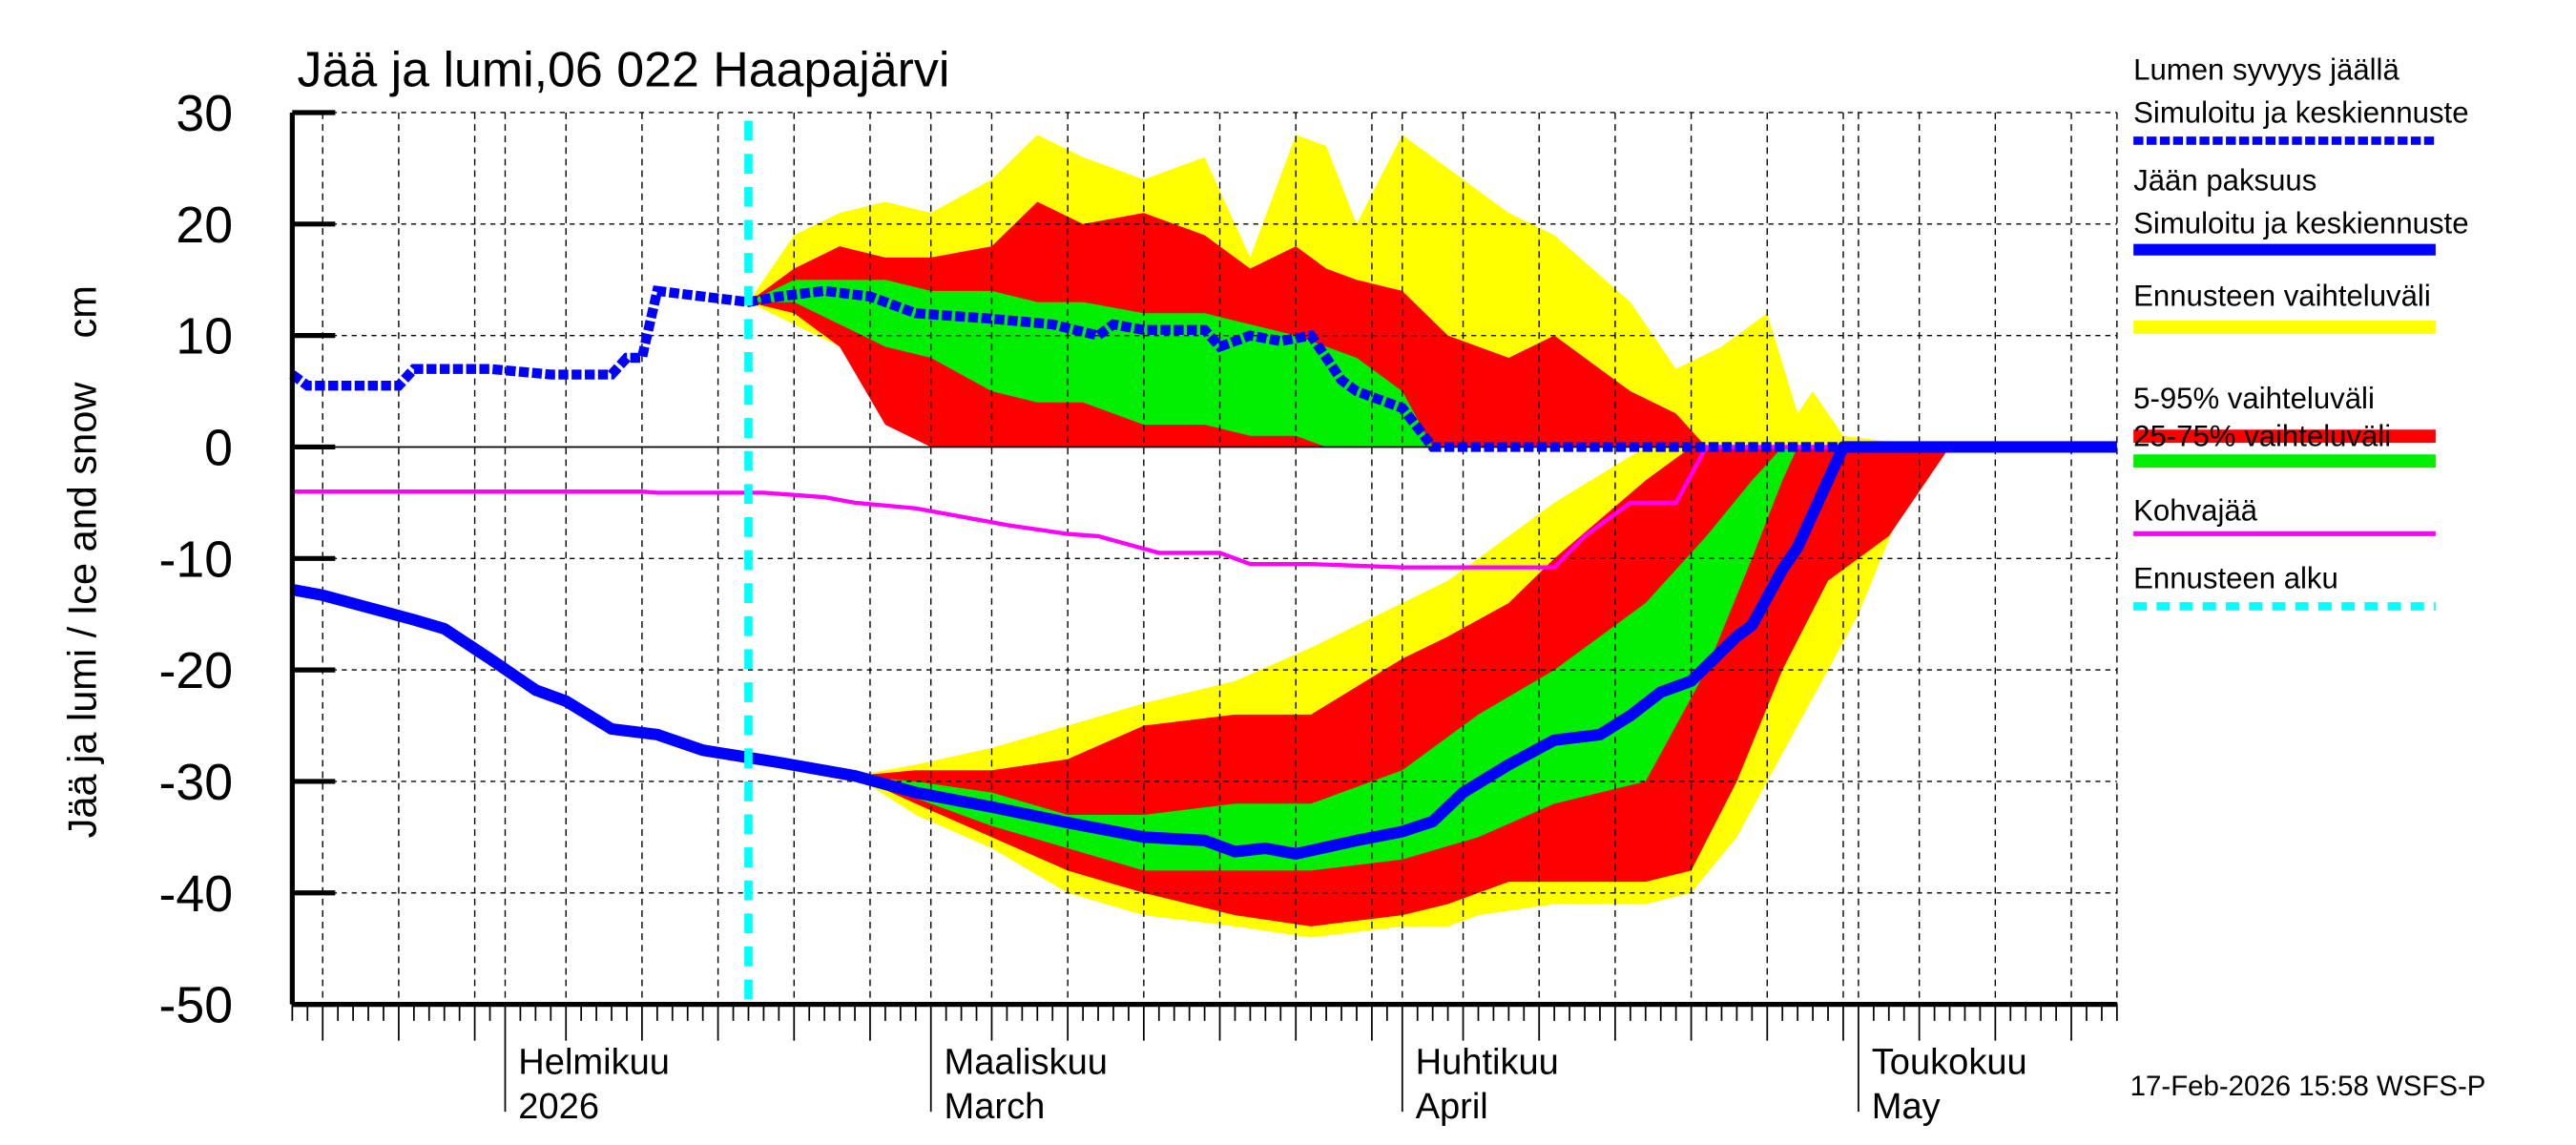  Describe the element at coordinates (1949, 1062) in the screenshot. I see `month-label-fi: Toukokuu` at that location.